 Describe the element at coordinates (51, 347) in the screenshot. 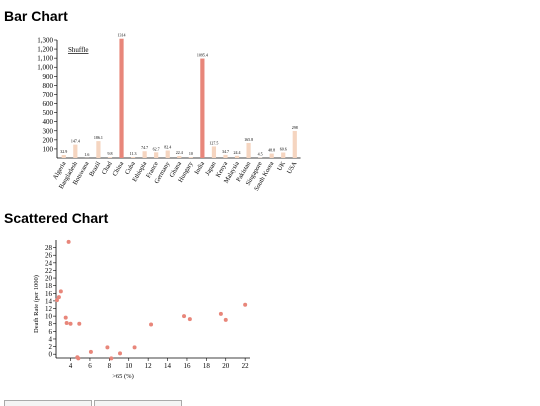

I see `scatter-y-tick-label: 2` at that location.